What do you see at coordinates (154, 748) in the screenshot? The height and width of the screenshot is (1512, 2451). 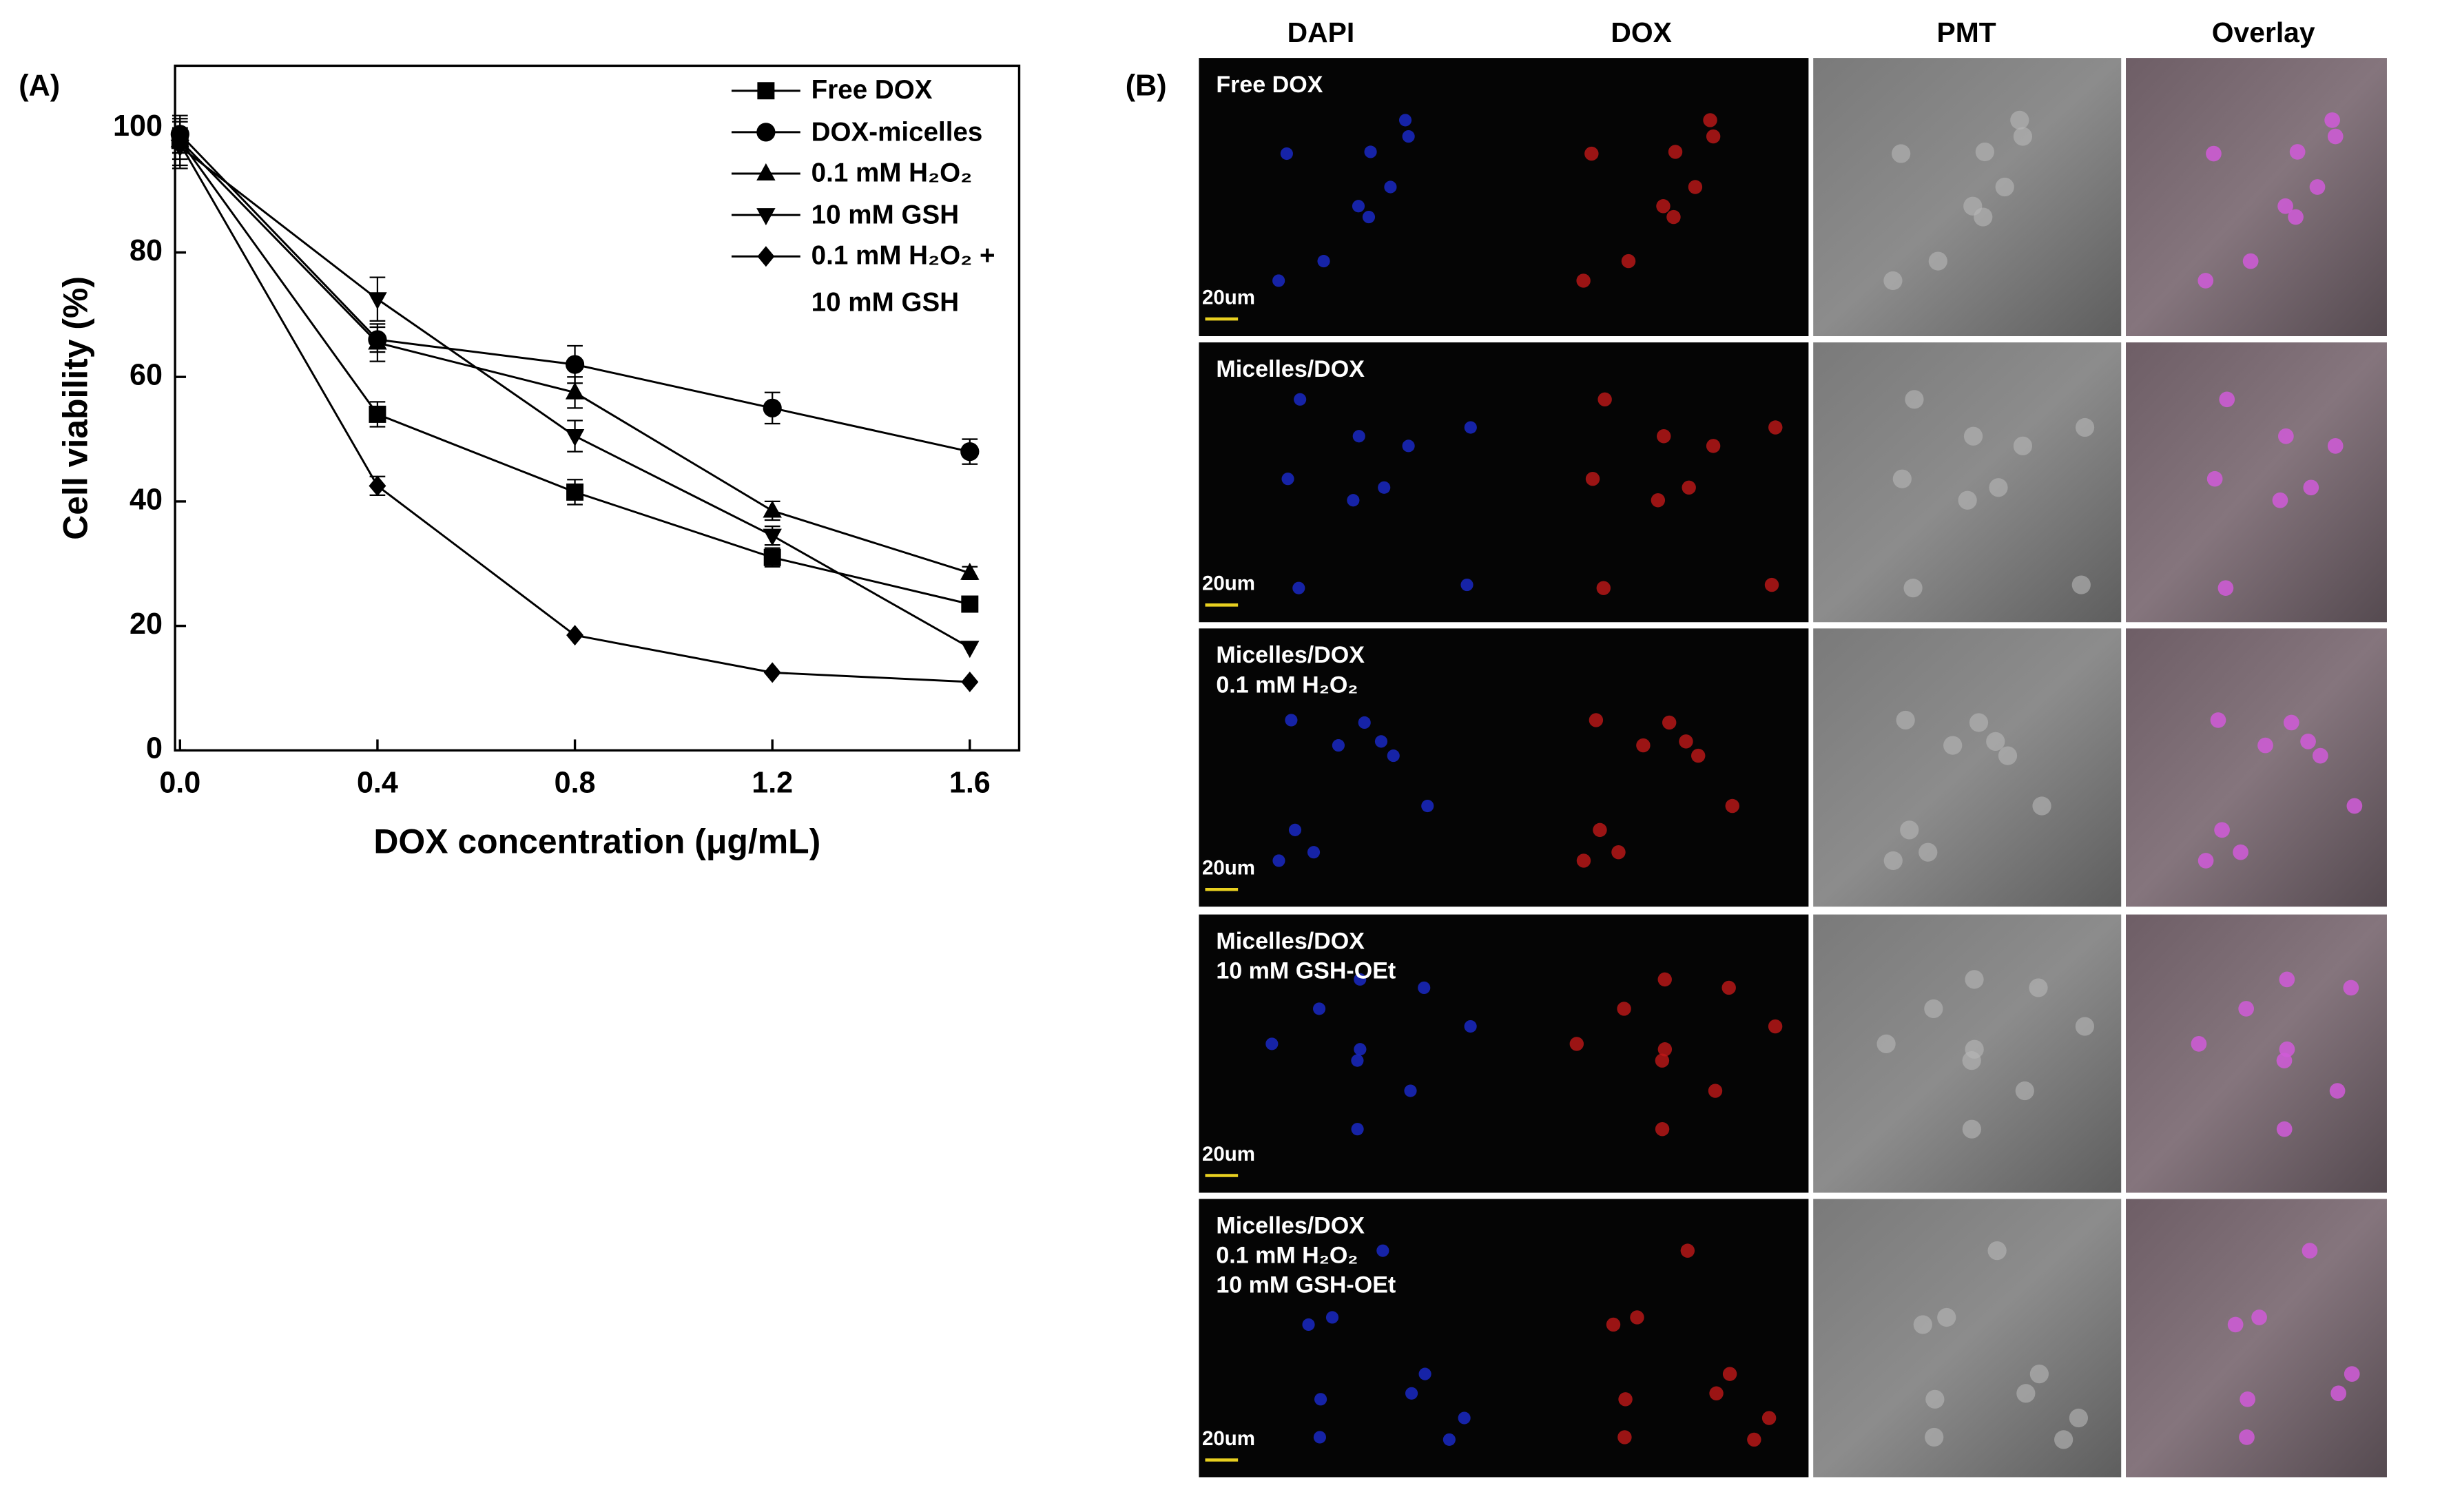 I see `y-tick-label: 0` at bounding box center [154, 748].